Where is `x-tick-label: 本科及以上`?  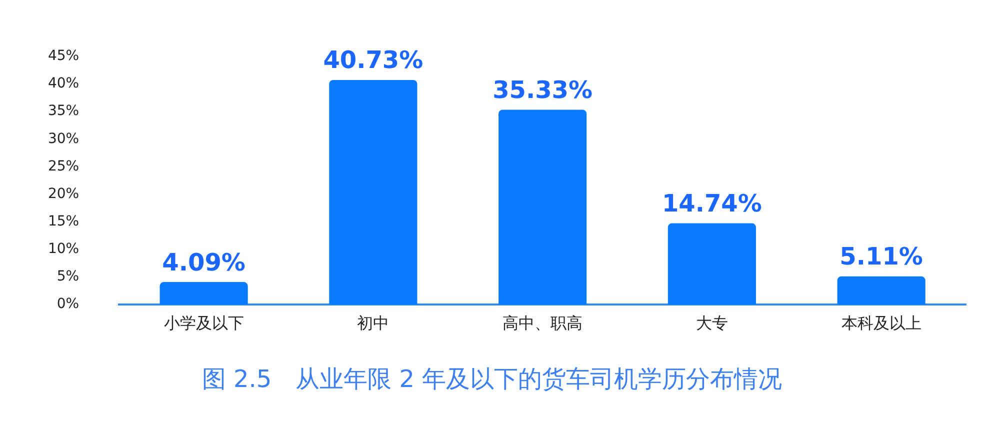
x-tick-label: 本科及以上 is located at coordinates (881, 322).